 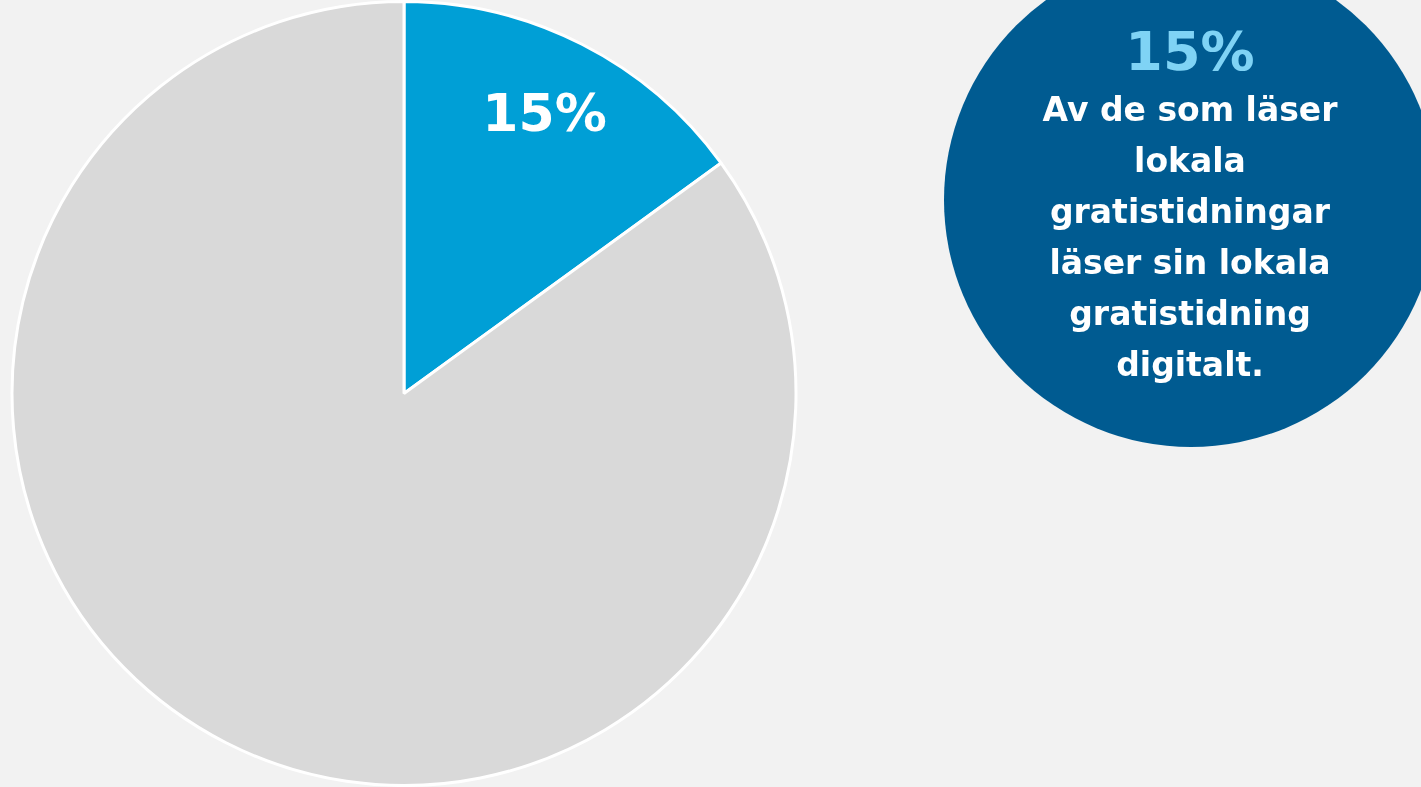 I want to click on text: Av de som läser lokala gratistidningar läser sin lokala gratistidning digitalt., so click(x=1190, y=237).